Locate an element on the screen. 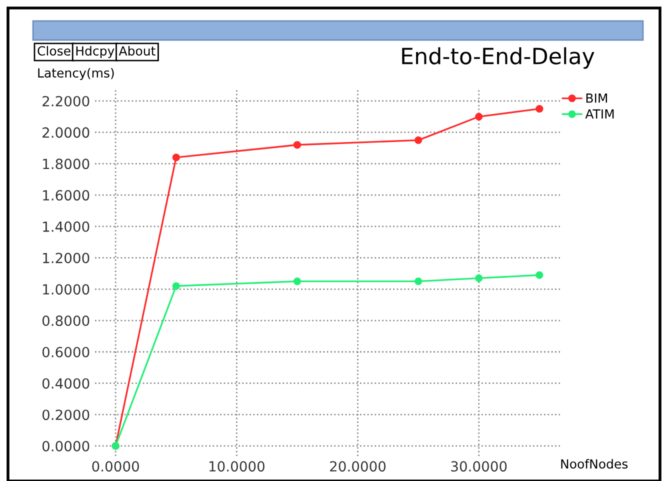  text: About is located at coordinates (137, 51).